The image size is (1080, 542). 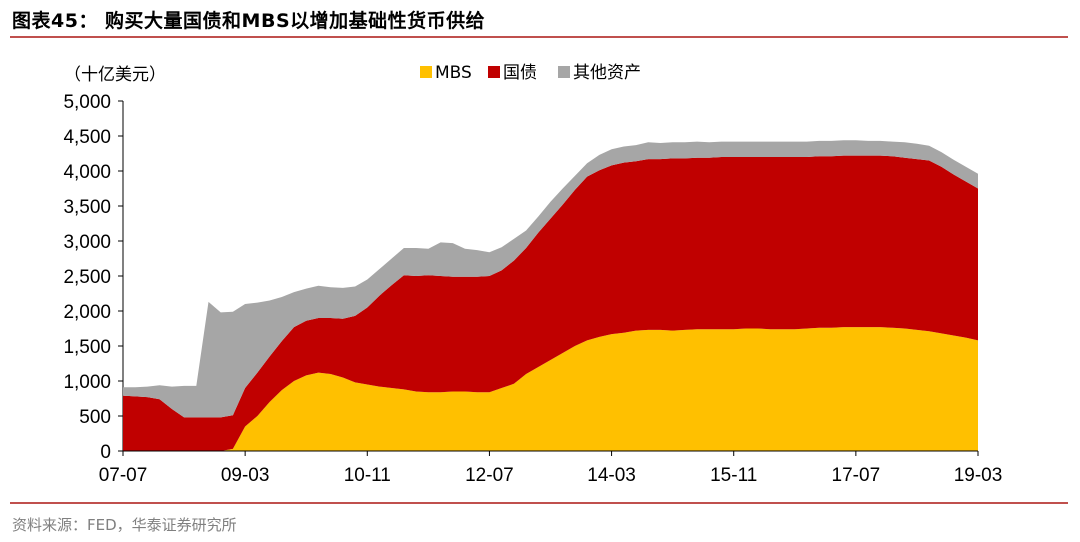 I want to click on legend-label: MBS, so click(x=453, y=73).